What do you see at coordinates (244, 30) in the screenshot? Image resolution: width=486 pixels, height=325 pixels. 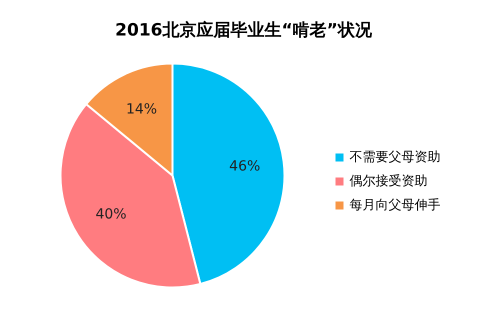 I see `chart-title: 2016北京应届毕业生“啃老”状况` at bounding box center [244, 30].